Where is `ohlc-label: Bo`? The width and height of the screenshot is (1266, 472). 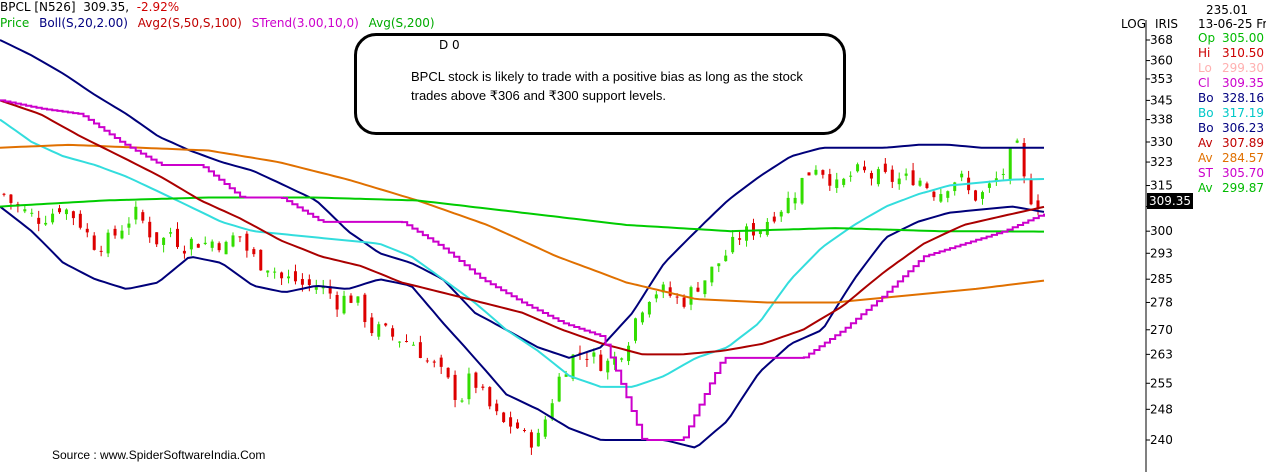
ohlc-label: Bo is located at coordinates (1206, 98).